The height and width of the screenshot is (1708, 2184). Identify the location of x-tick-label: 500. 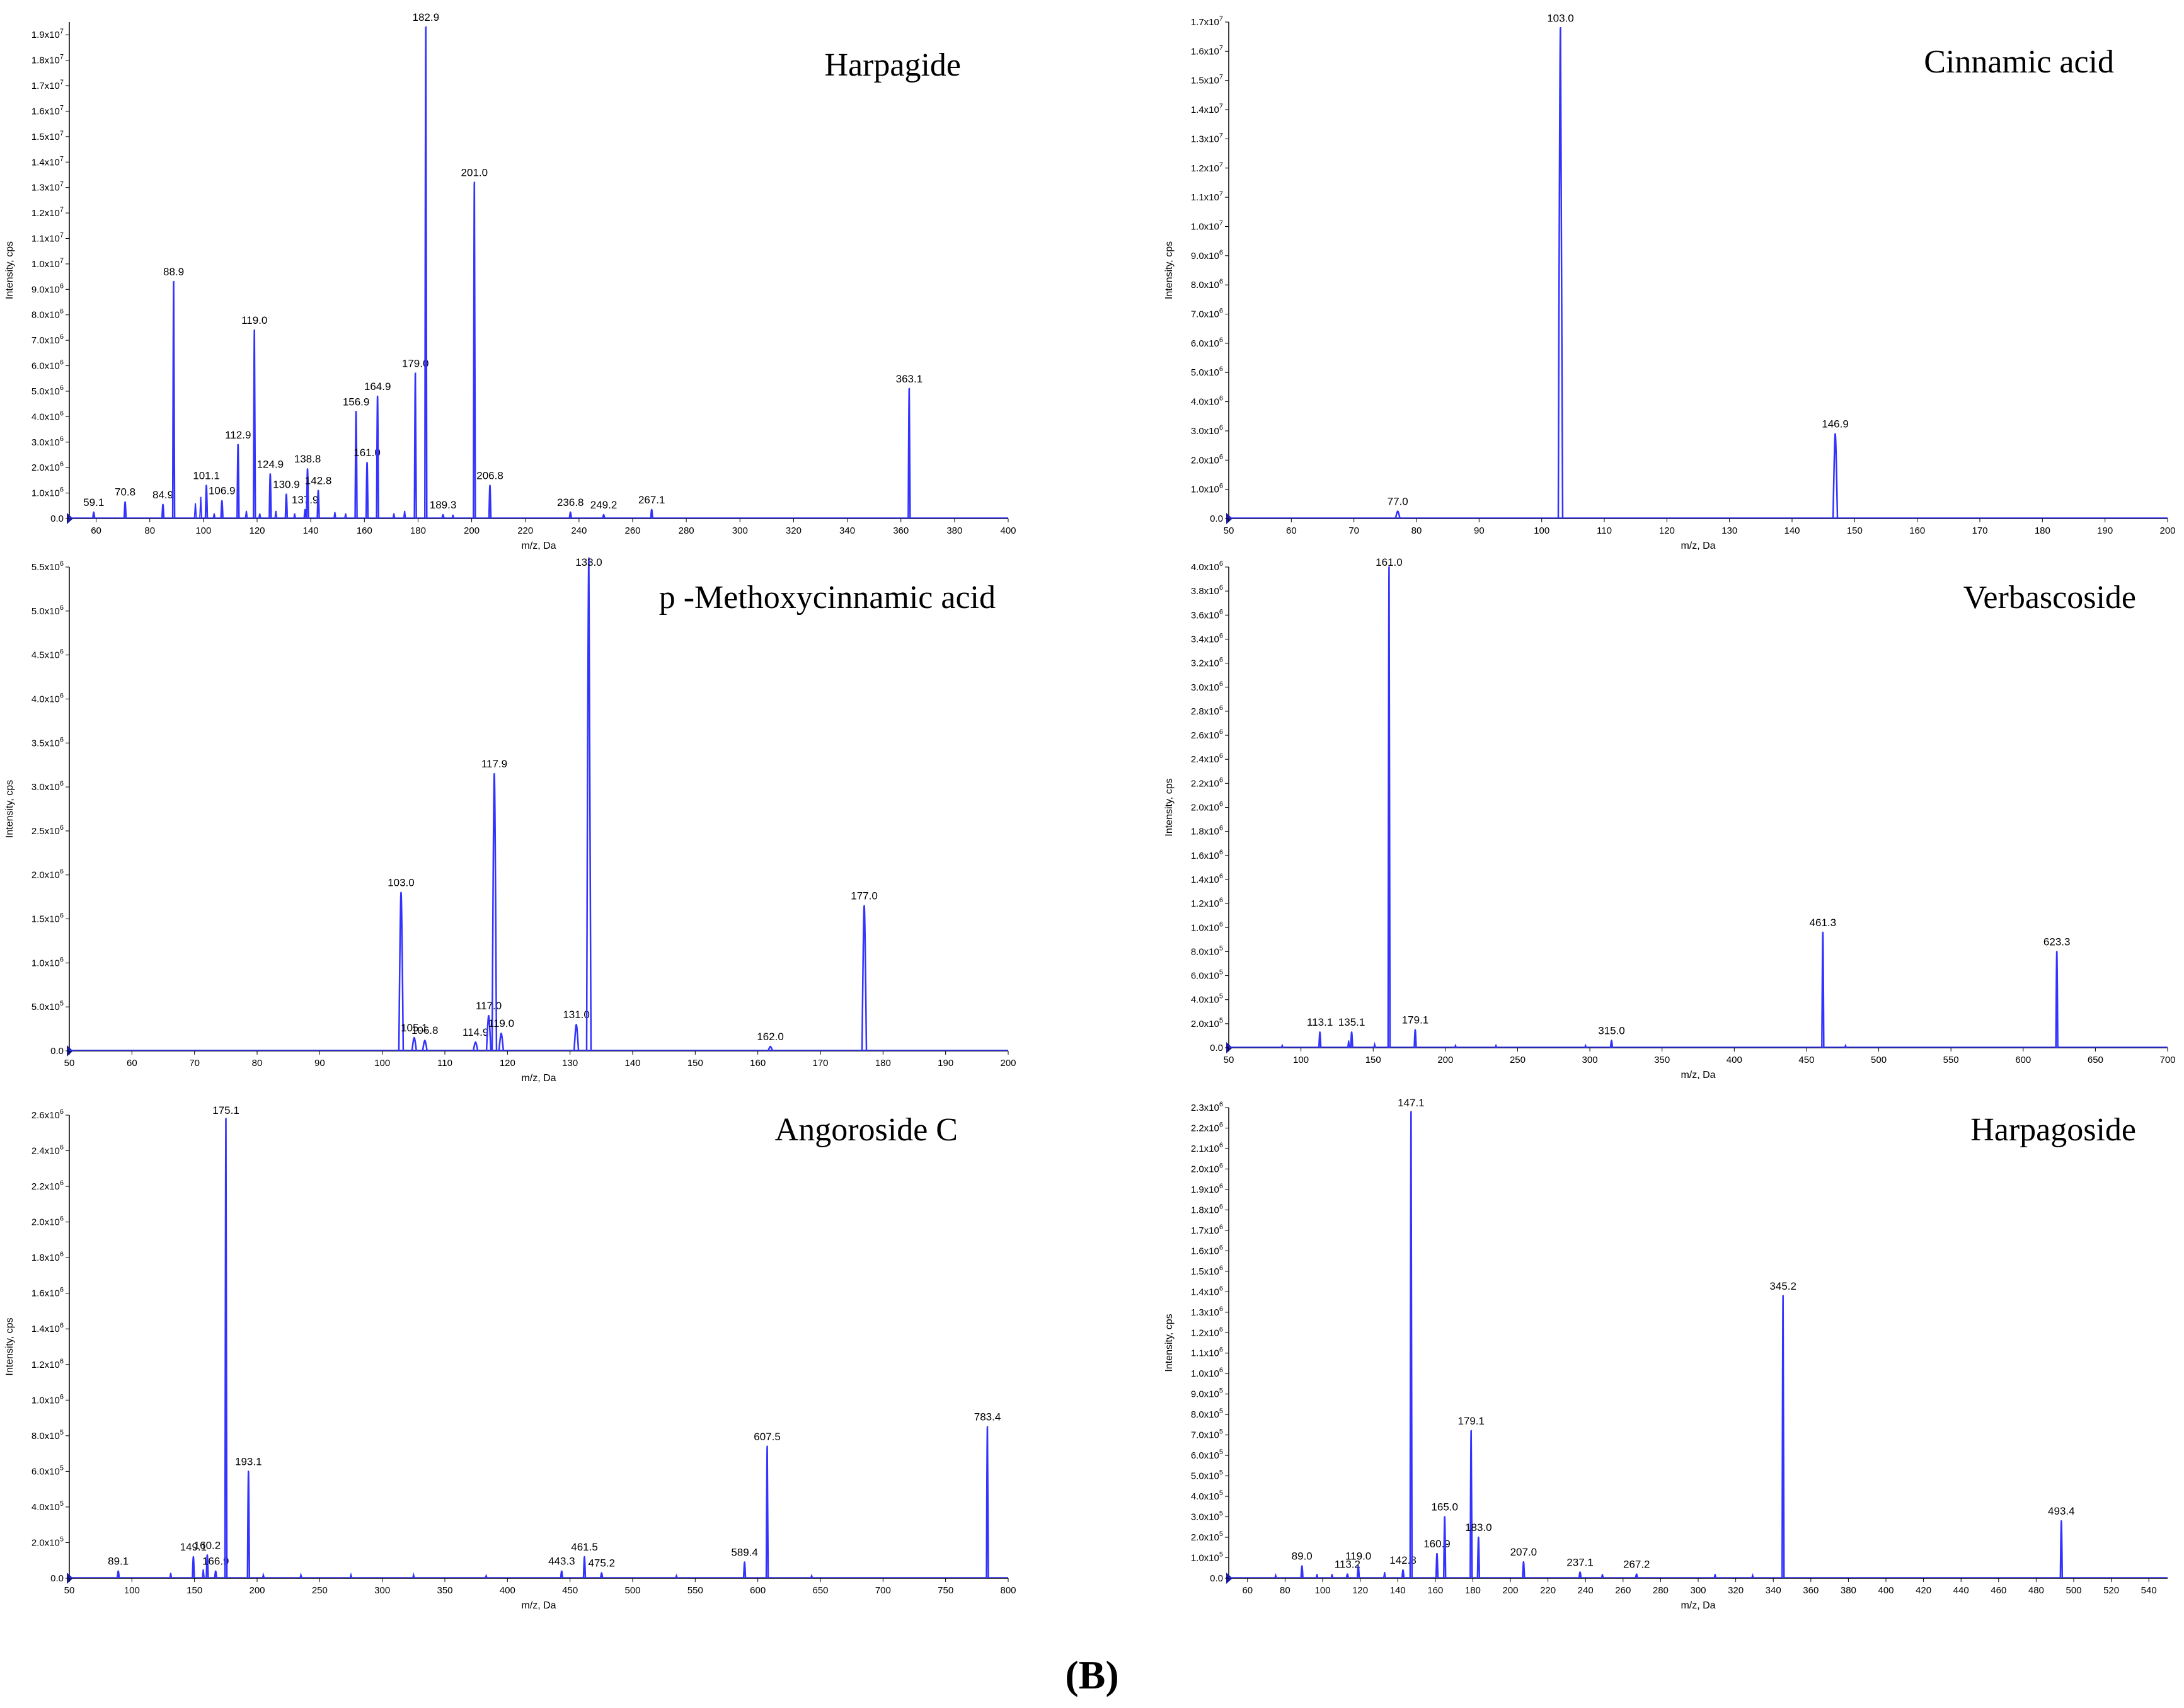
(1879, 1060).